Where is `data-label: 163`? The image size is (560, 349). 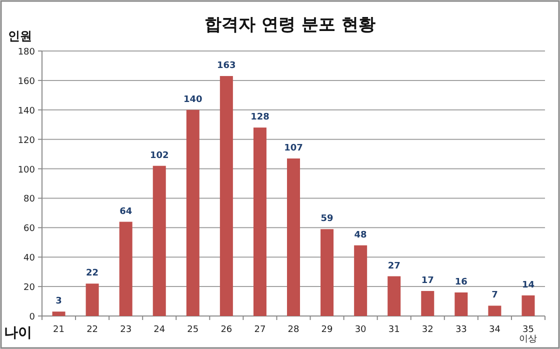
data-label: 163 is located at coordinates (226, 66).